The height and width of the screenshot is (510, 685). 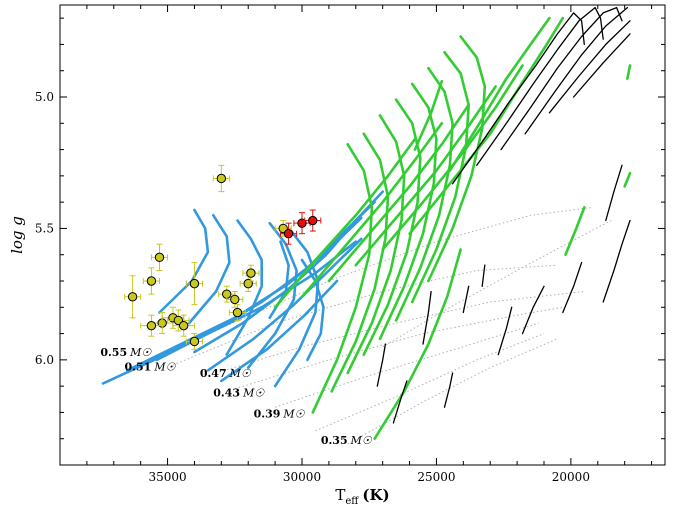 I want to click on data-points, so click(x=223, y=257).